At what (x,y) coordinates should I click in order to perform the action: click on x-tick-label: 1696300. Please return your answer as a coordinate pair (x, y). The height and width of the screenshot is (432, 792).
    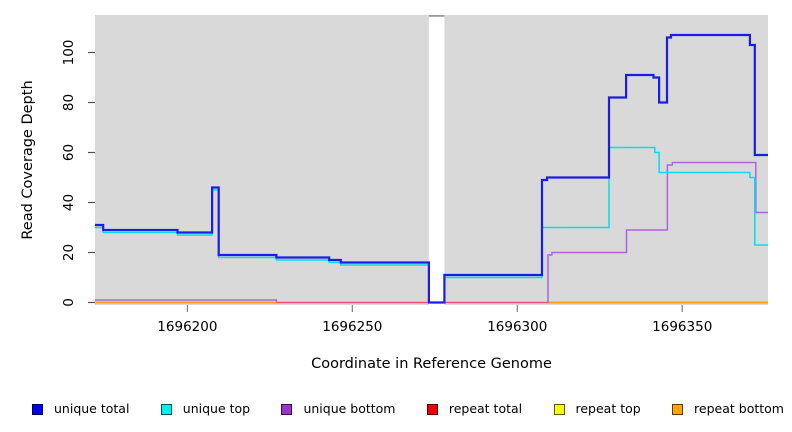
    Looking at the image, I should click on (517, 327).